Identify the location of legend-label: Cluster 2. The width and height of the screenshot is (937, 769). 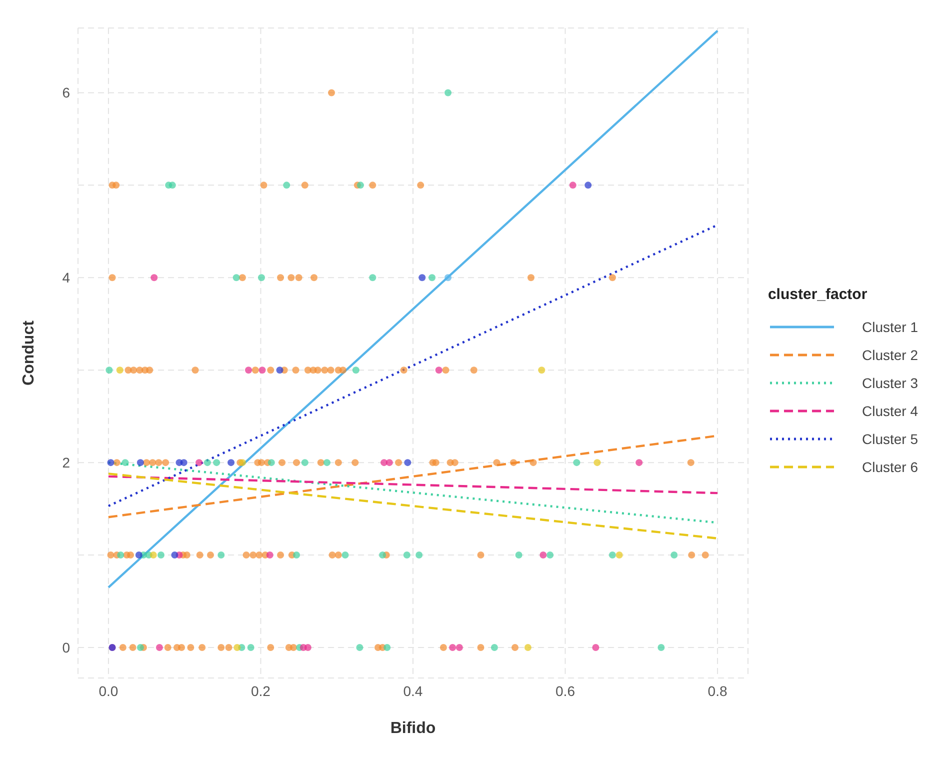
(890, 354).